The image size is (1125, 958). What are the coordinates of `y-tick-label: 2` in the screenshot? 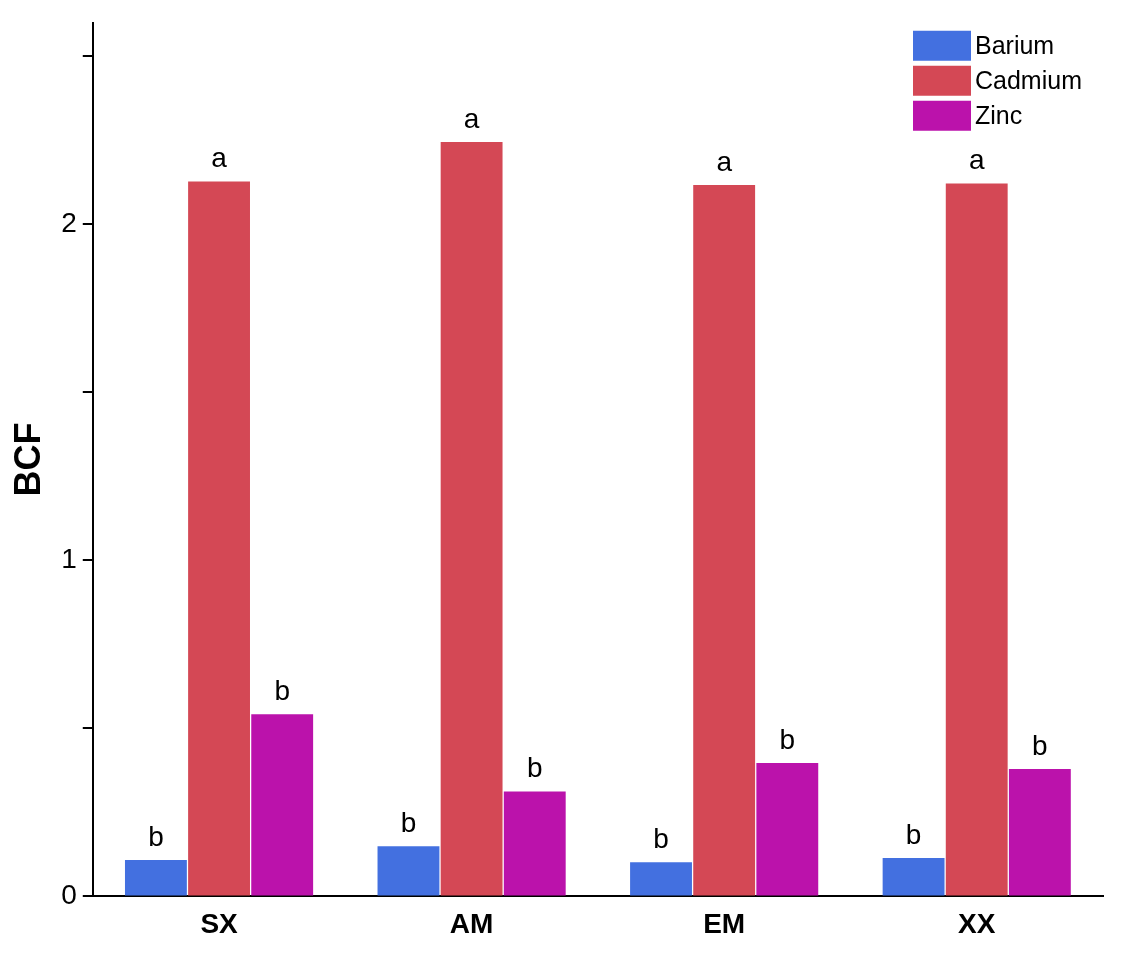 It's located at (69, 223).